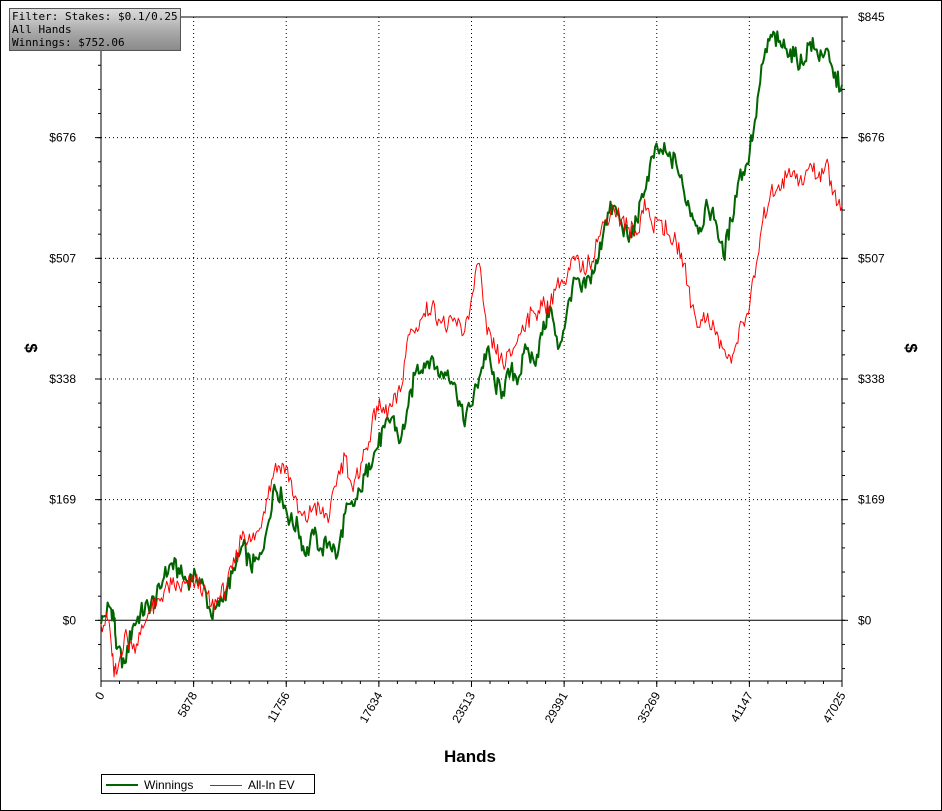 The height and width of the screenshot is (811, 942). What do you see at coordinates (742, 706) in the screenshot?
I see `x-tick-label: 41147` at bounding box center [742, 706].